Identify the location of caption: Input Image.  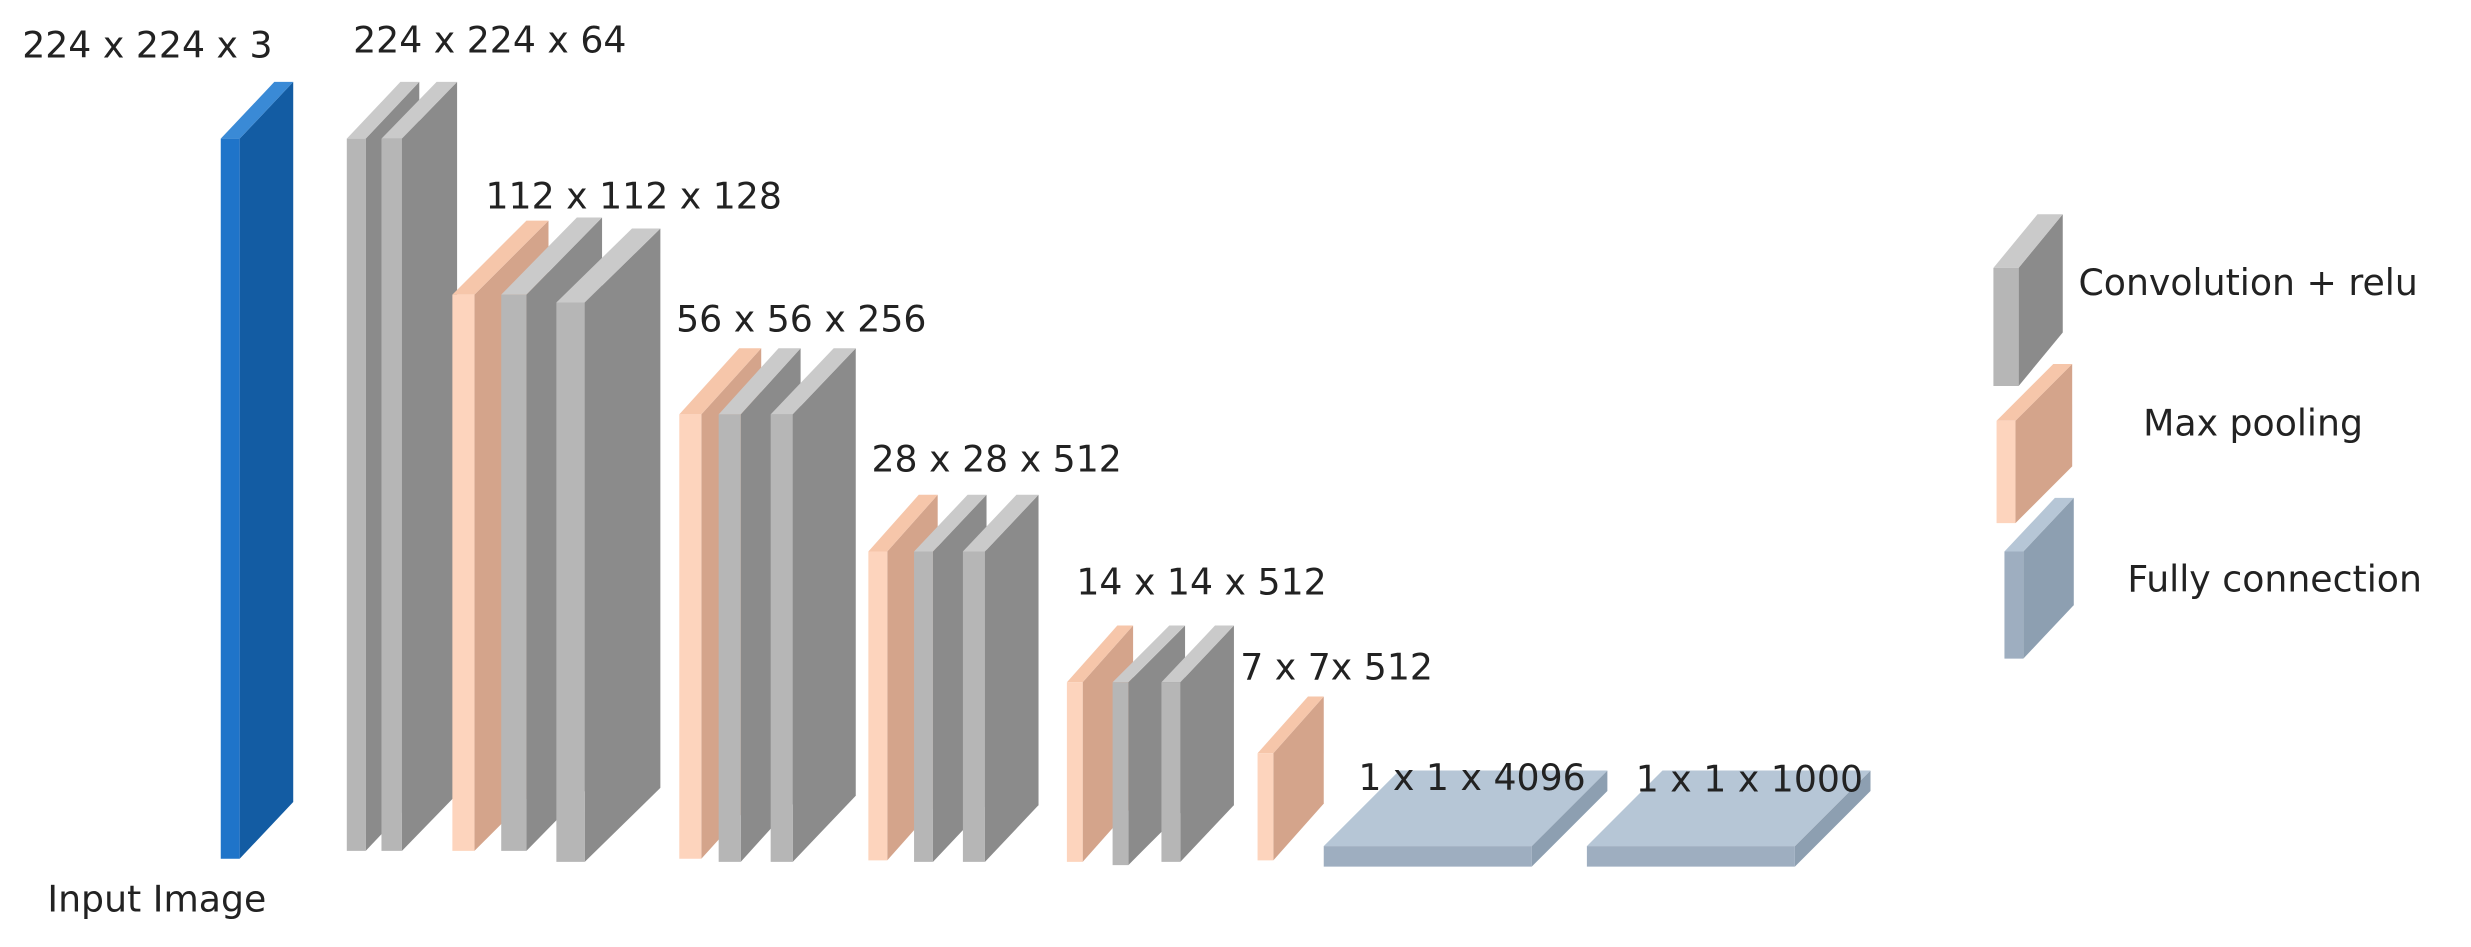
(156, 898).